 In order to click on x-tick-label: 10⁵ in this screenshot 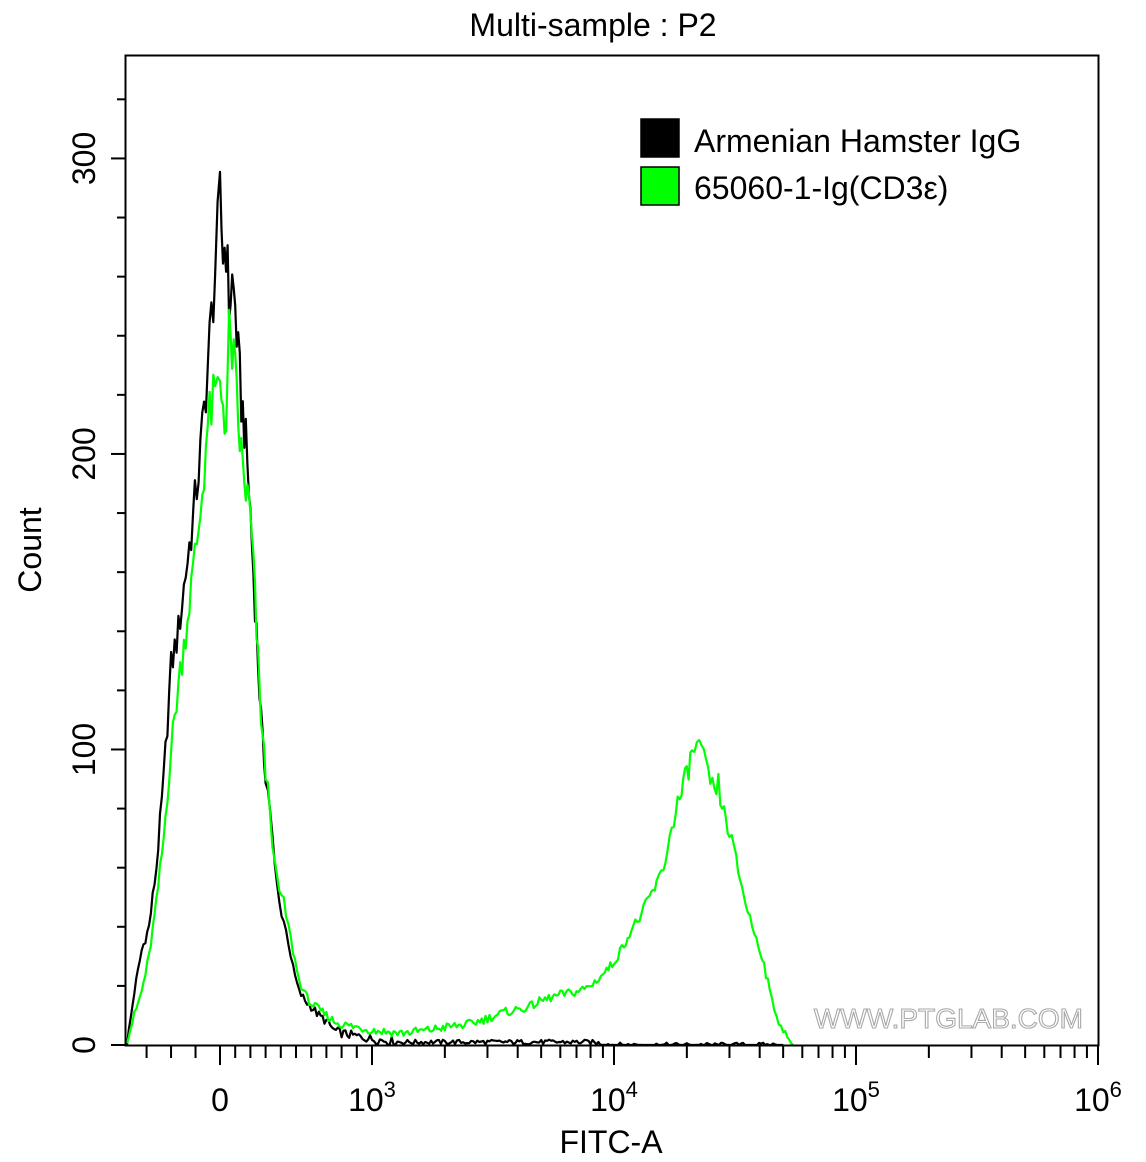, I will do `click(856, 1097)`.